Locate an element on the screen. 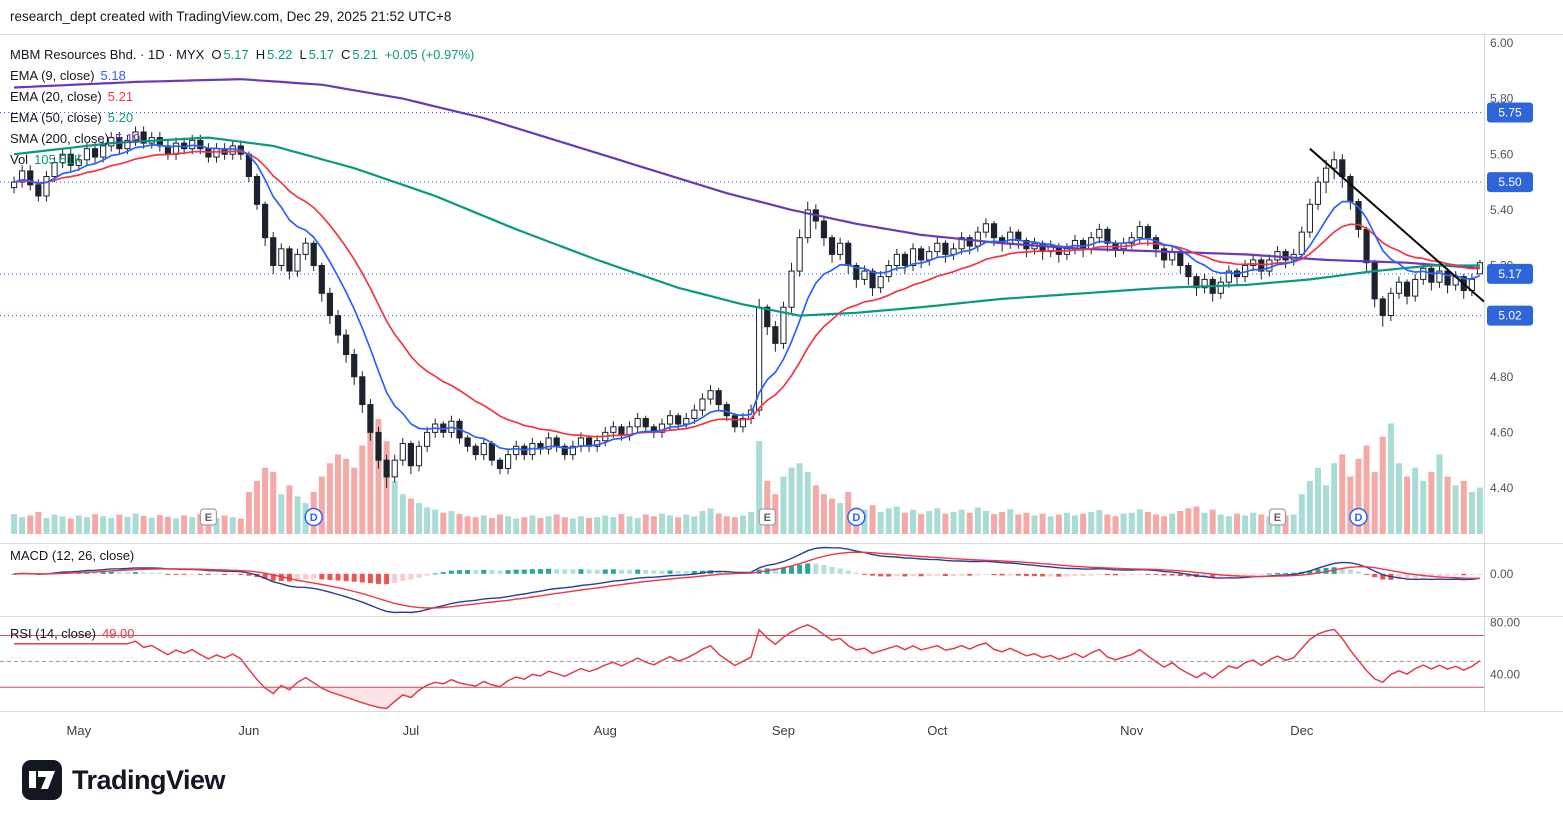  legend-label: EMA (20, close) is located at coordinates (56, 96).